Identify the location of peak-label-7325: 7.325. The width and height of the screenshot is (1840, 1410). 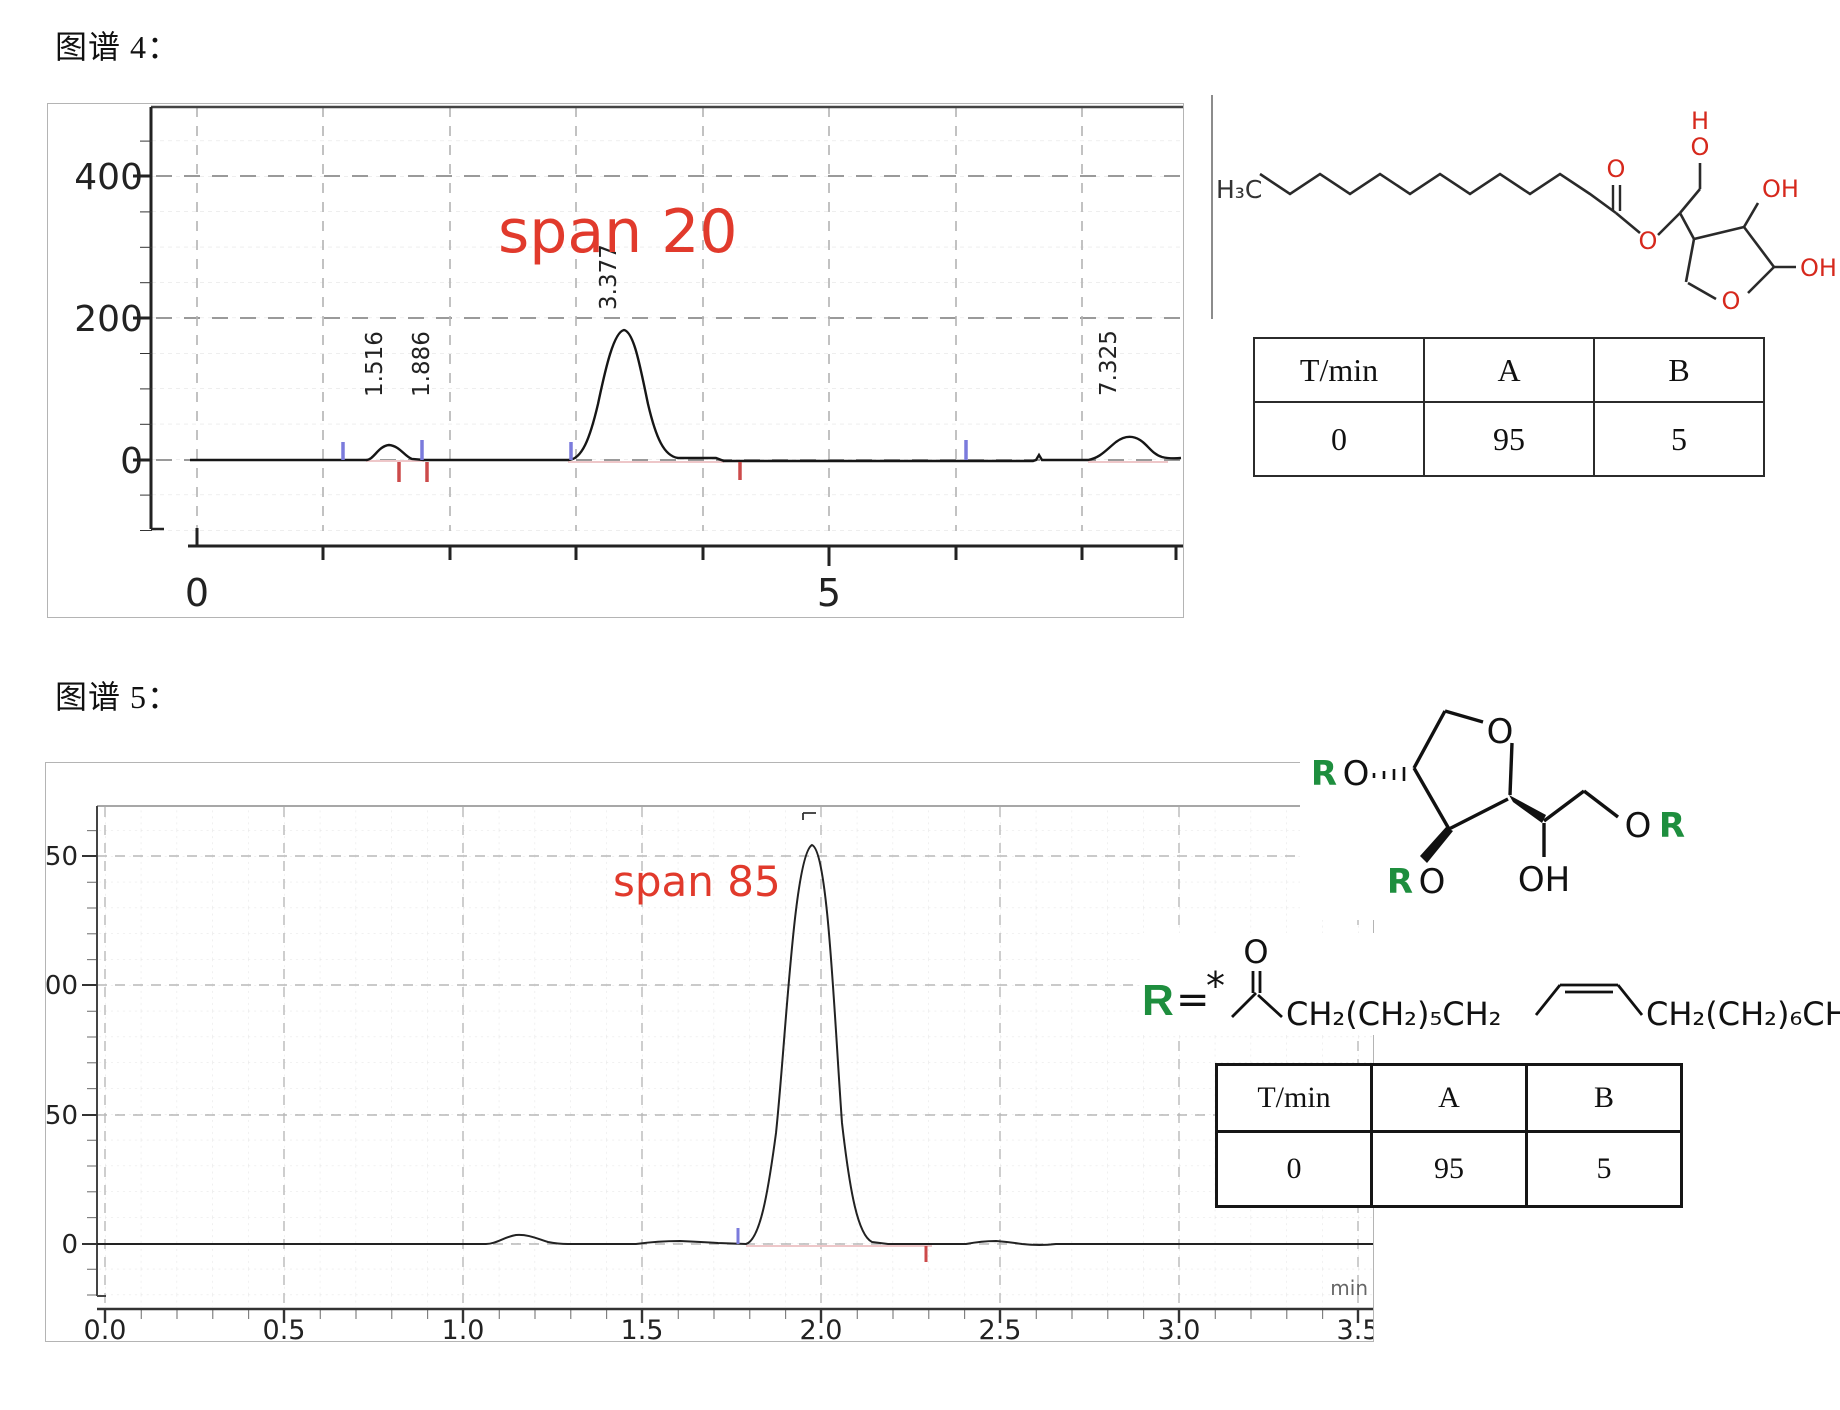
(1109, 363).